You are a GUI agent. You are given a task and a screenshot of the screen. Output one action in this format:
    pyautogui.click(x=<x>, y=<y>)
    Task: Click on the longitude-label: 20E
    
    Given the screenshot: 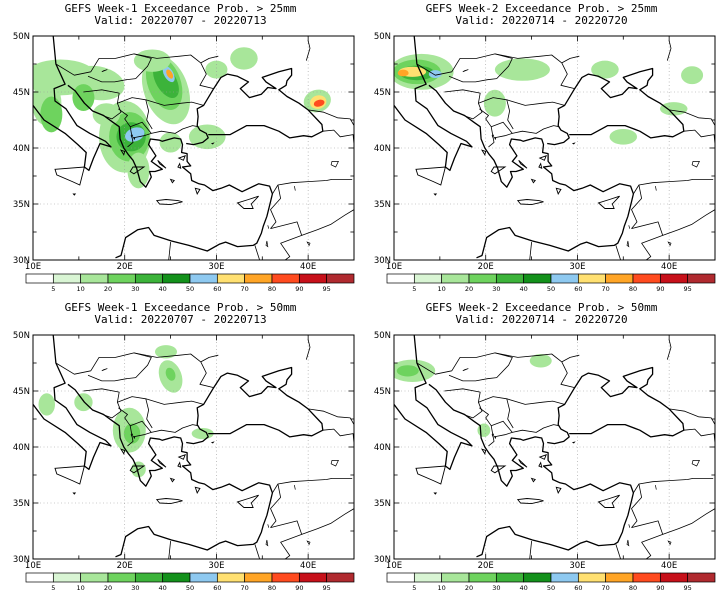 What is the action you would take?
    pyautogui.click(x=486, y=267)
    